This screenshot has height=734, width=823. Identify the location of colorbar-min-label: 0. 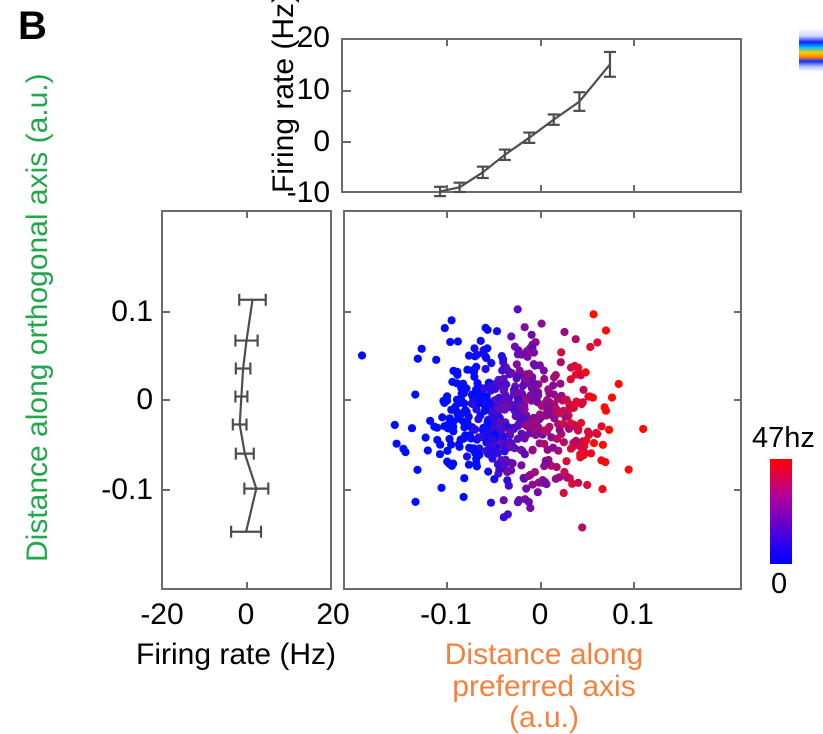
(779, 584).